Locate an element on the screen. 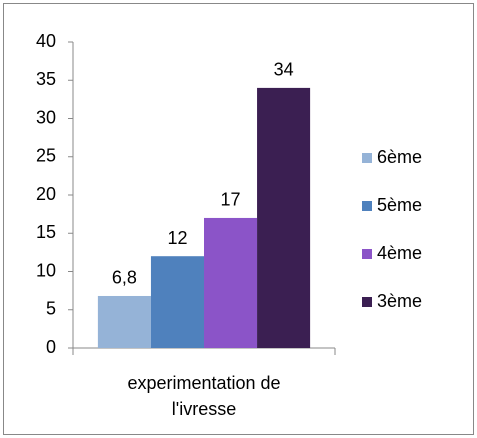  data-label: 17 is located at coordinates (231, 200).